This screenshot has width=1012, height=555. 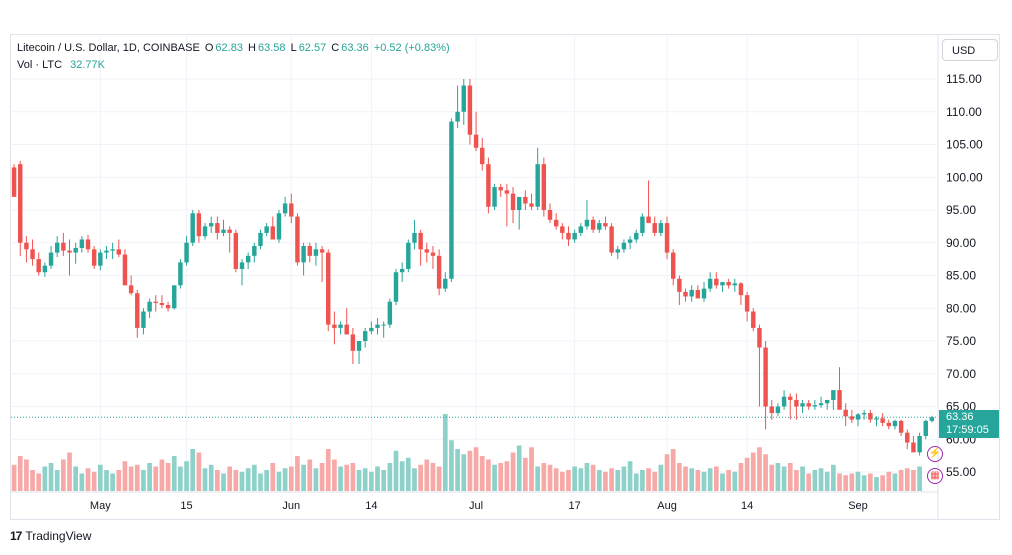 I want to click on high-value: 63.58, so click(x=271, y=48).